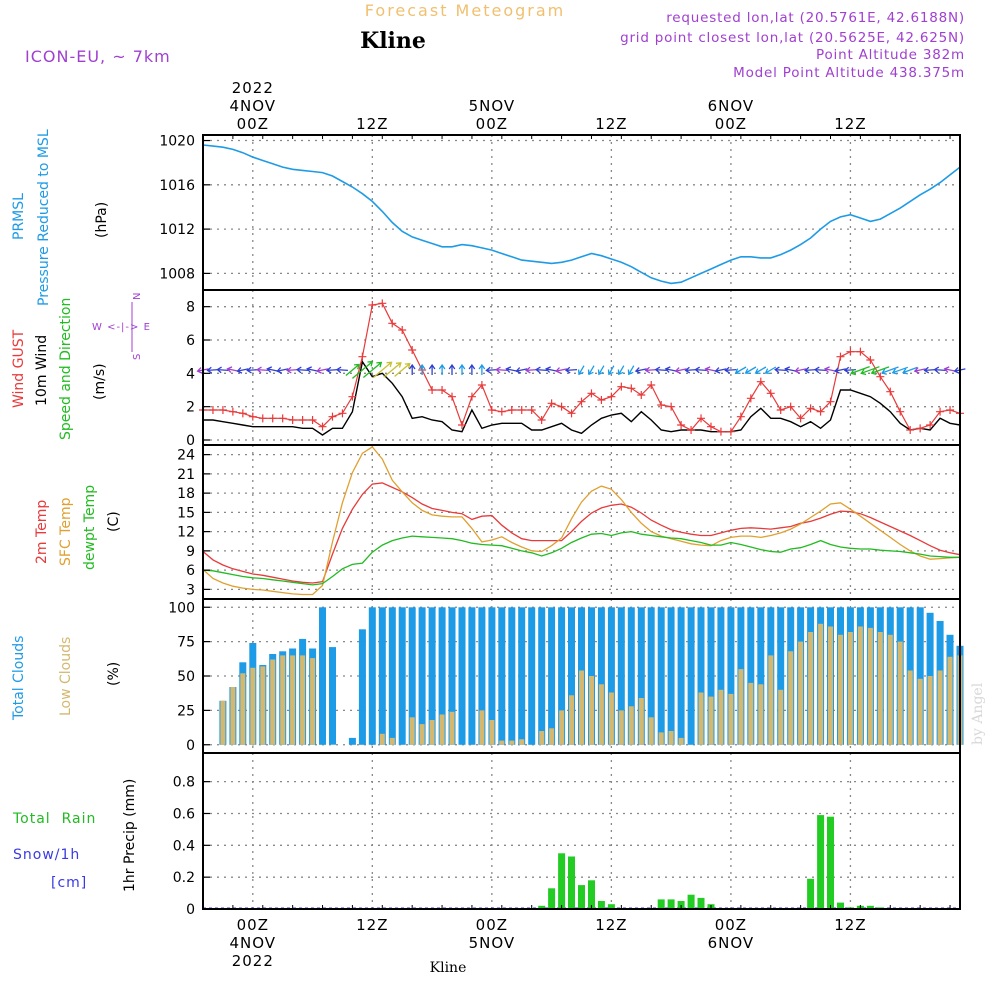 The height and width of the screenshot is (1000, 1000). Describe the element at coordinates (393, 41) in the screenshot. I see `location-title: Kline` at that location.